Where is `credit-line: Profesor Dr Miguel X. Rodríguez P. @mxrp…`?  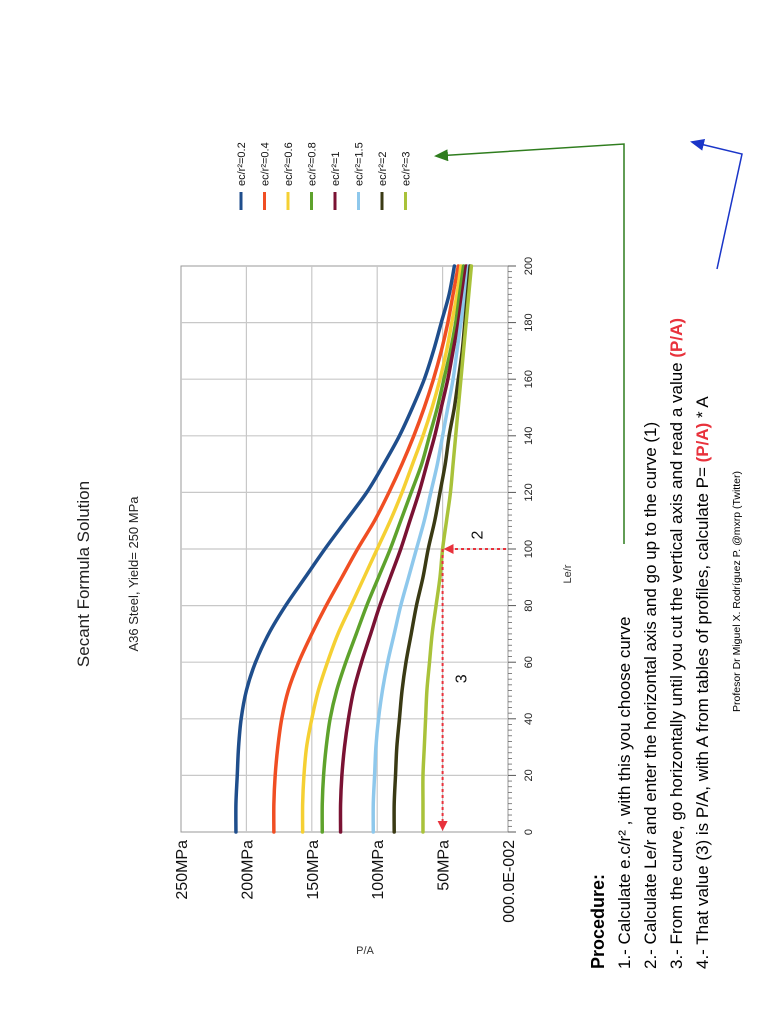
credit-line: Profesor Dr Miguel X. Rodríguez P. @mxrp… is located at coordinates (737, 591).